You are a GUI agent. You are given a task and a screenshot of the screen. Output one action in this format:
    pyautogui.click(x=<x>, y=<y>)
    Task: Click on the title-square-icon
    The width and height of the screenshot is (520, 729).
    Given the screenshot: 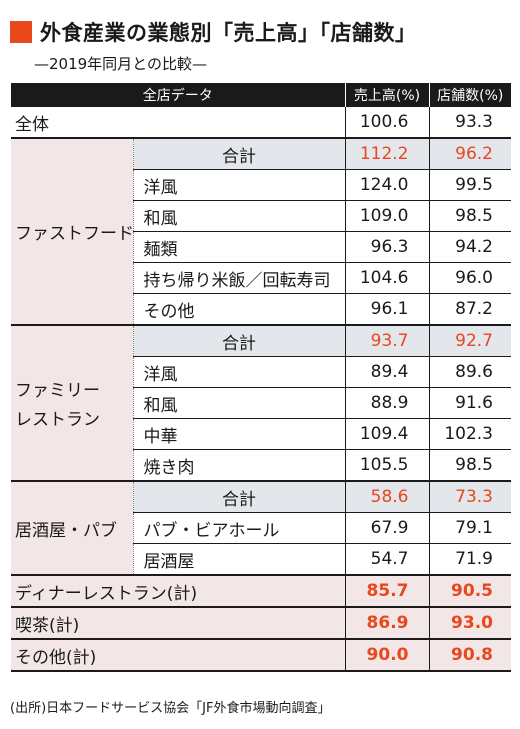 What is the action you would take?
    pyautogui.click(x=21, y=32)
    